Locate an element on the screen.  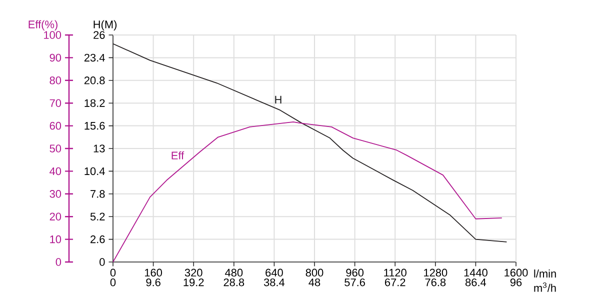
x2-tick-label: 96 is located at coordinates (516, 282).